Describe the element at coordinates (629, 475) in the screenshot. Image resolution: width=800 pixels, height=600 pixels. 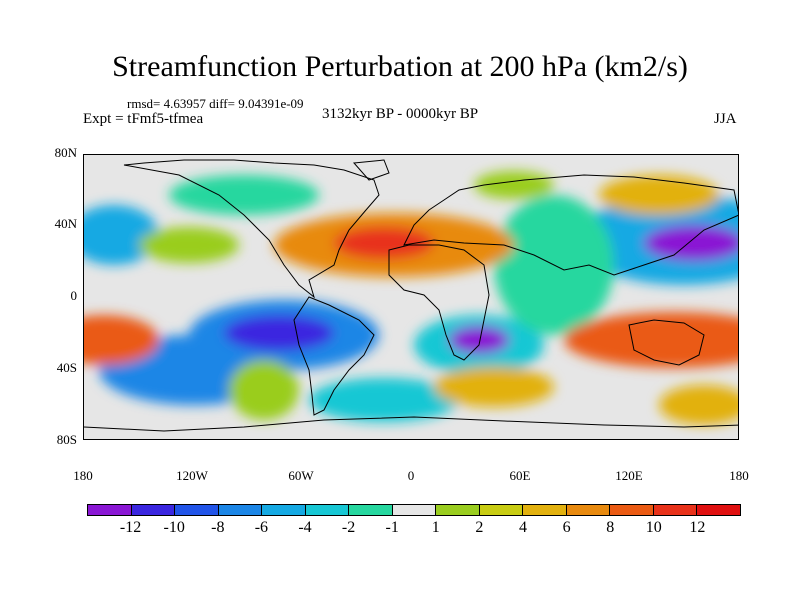
I see `lon-label-120e: 120E` at that location.